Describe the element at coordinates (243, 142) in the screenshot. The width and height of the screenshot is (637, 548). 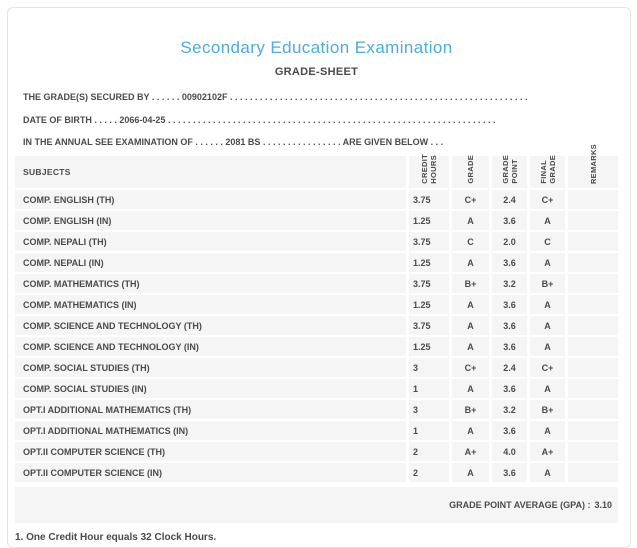
I see `examination-year-value: 2081 BS` at that location.